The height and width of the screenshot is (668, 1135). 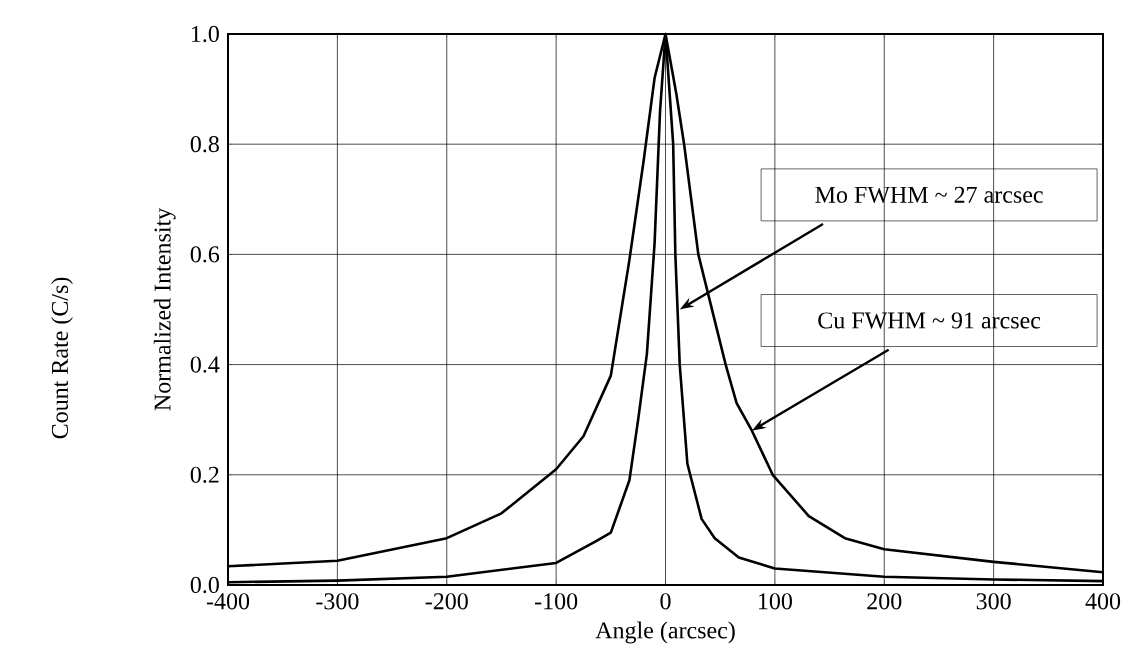 I want to click on x-tick-label: -100, so click(x=556, y=601).